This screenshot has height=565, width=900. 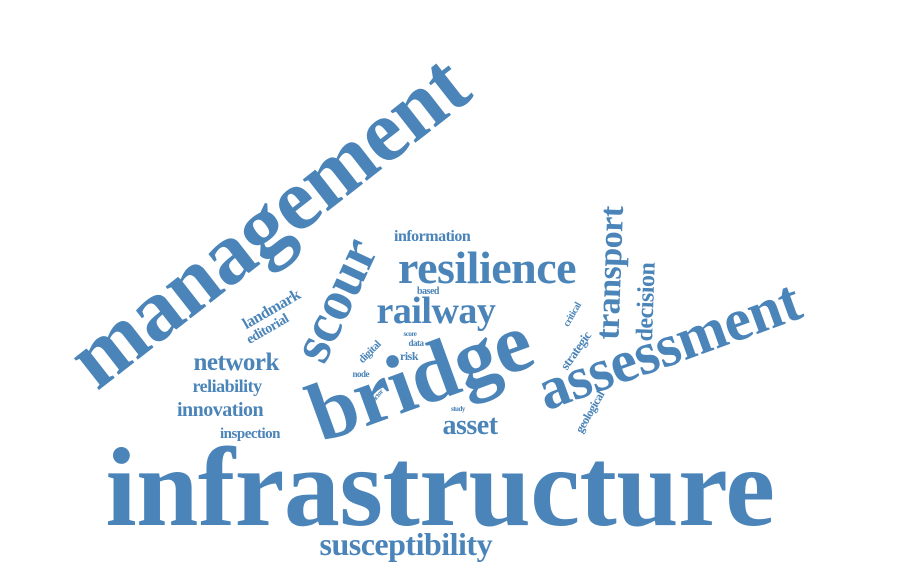 What do you see at coordinates (416, 342) in the screenshot?
I see `word-data: data` at bounding box center [416, 342].